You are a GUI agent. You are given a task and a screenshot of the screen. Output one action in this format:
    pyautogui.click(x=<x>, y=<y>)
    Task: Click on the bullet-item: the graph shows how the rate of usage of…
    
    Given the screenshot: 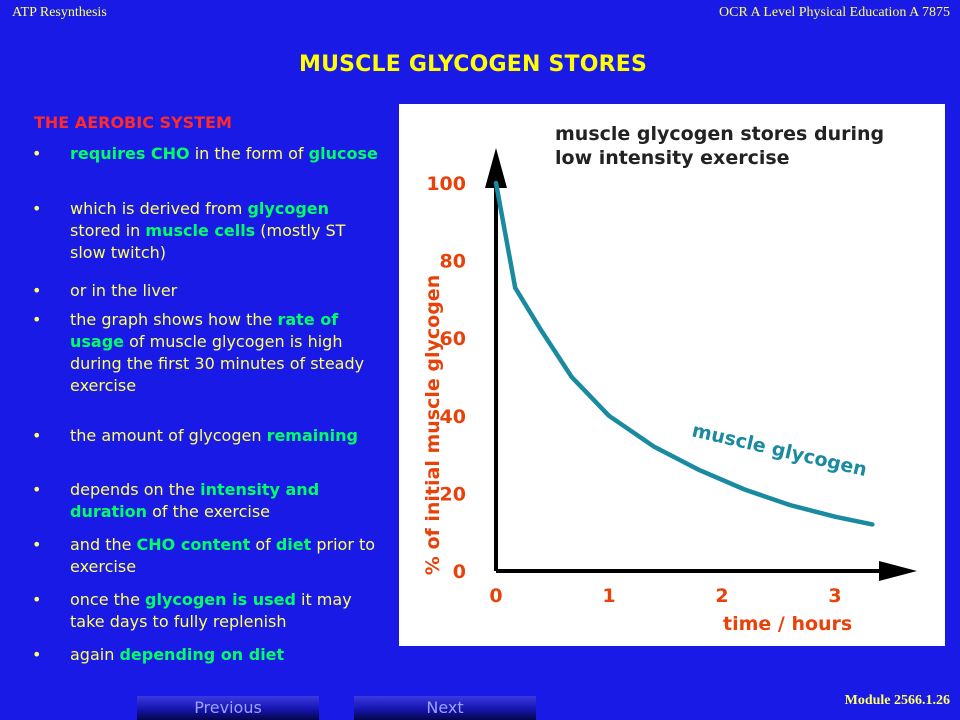 What is the action you would take?
    pyautogui.click(x=205, y=353)
    